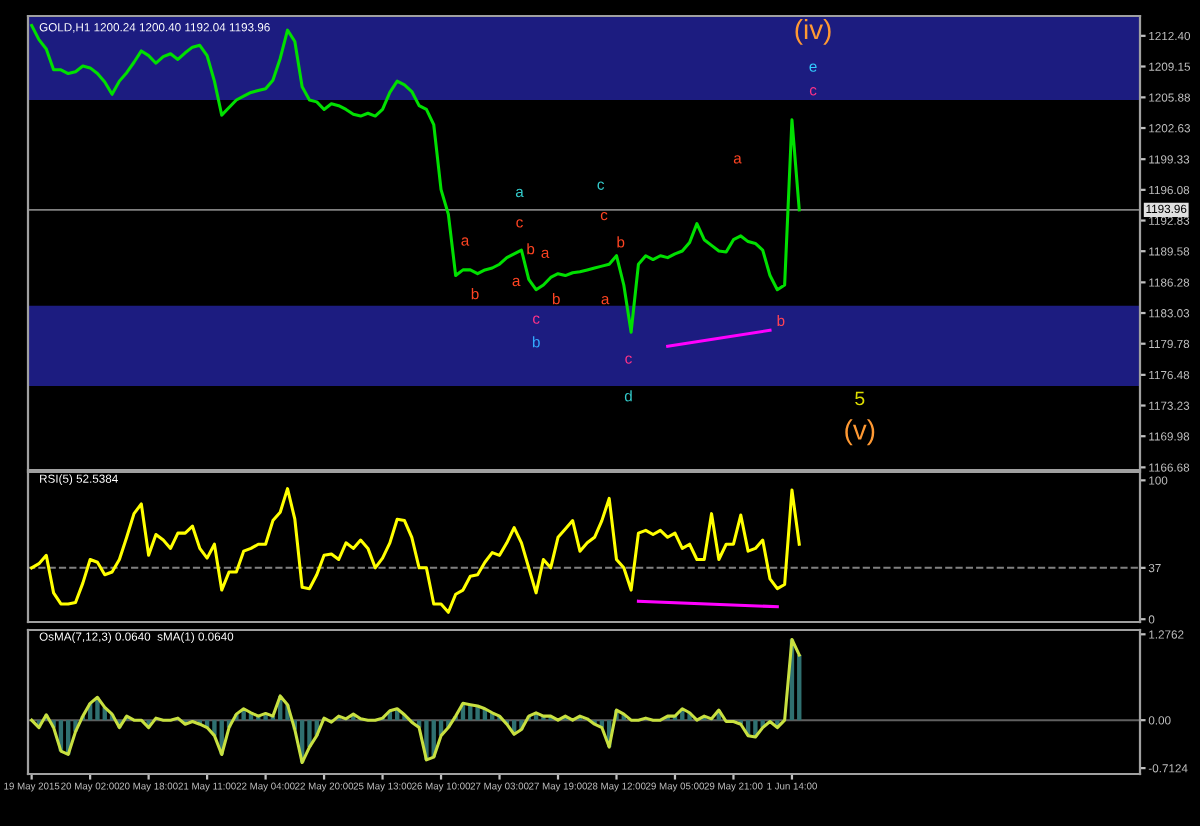  What do you see at coordinates (813, 31) in the screenshot?
I see `annotation: (iv)` at bounding box center [813, 31].